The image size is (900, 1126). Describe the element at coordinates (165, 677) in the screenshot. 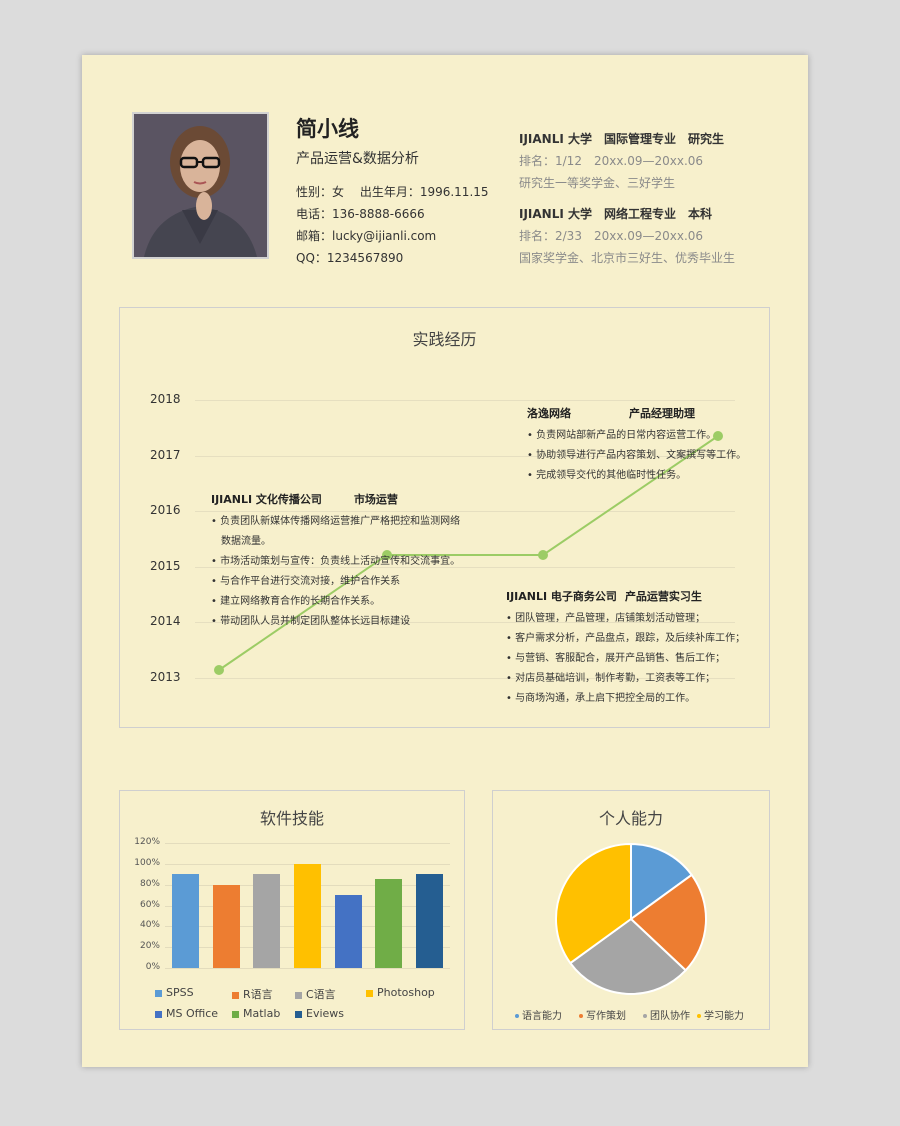

I see `year-tick: 2013` at that location.